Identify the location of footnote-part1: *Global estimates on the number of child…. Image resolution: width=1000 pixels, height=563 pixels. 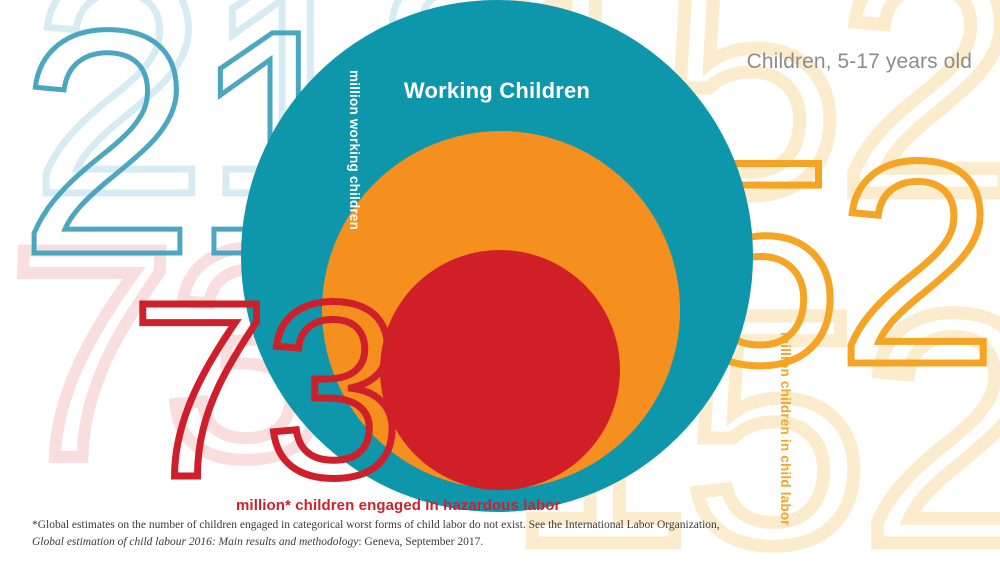
(376, 525).